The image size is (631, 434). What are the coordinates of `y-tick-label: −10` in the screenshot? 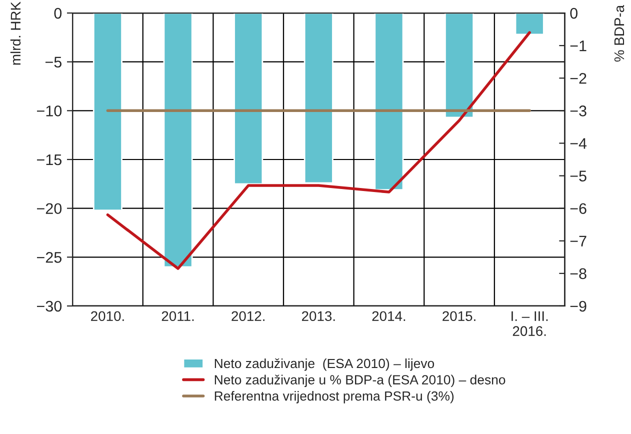 It's located at (49, 111).